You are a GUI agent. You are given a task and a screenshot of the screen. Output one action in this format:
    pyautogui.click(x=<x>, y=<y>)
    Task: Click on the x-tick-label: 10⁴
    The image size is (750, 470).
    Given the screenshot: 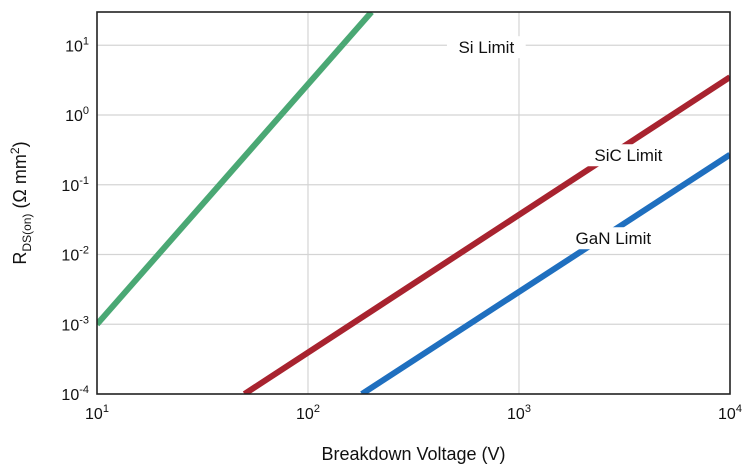 What is the action you would take?
    pyautogui.click(x=730, y=413)
    